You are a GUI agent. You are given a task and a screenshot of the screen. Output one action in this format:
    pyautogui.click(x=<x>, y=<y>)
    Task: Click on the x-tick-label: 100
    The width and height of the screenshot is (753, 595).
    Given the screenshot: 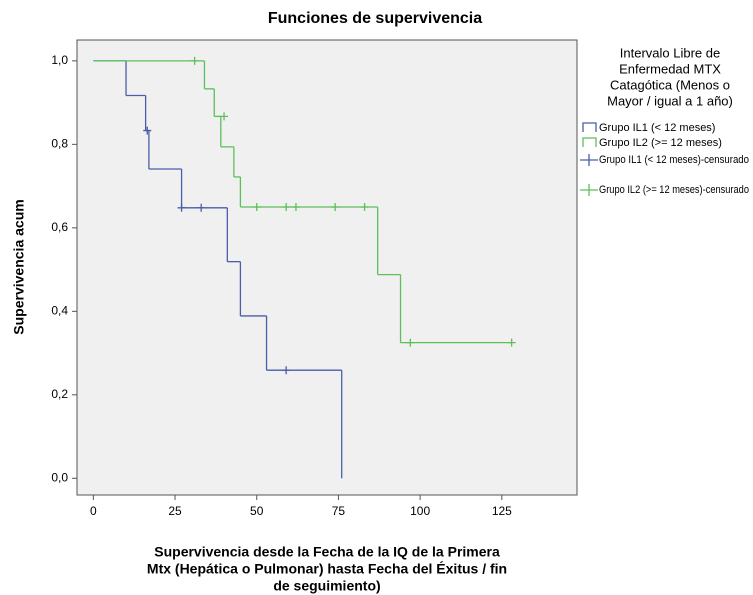 What is the action you would take?
    pyautogui.click(x=420, y=511)
    